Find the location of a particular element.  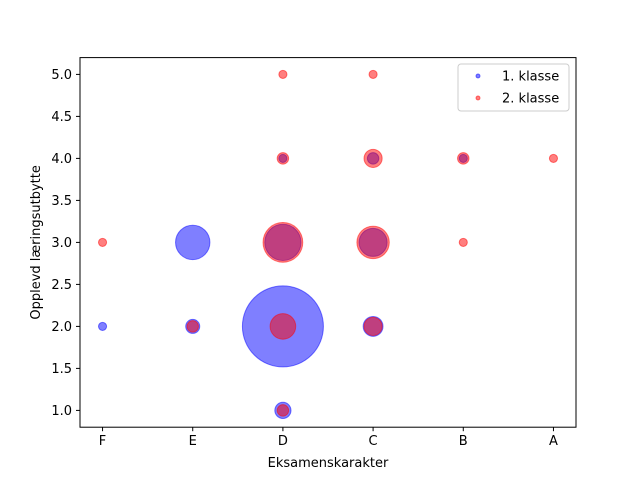

x-tick-label: C is located at coordinates (373, 441).